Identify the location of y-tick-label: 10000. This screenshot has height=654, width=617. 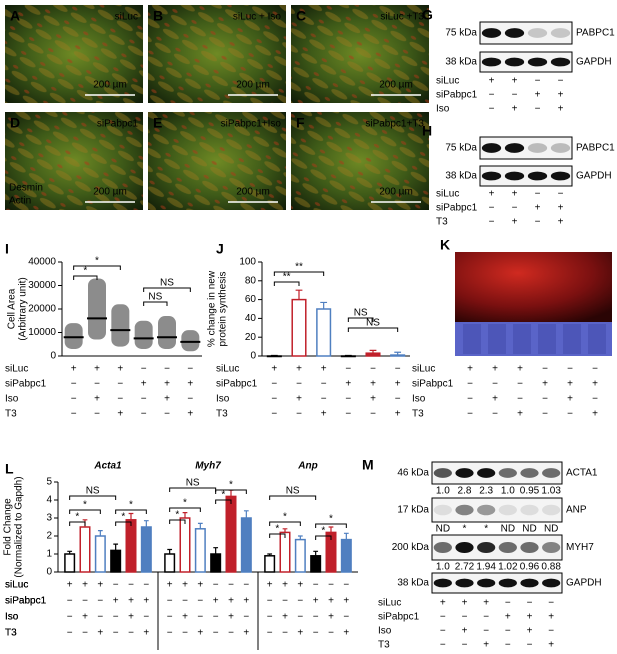
(42, 332).